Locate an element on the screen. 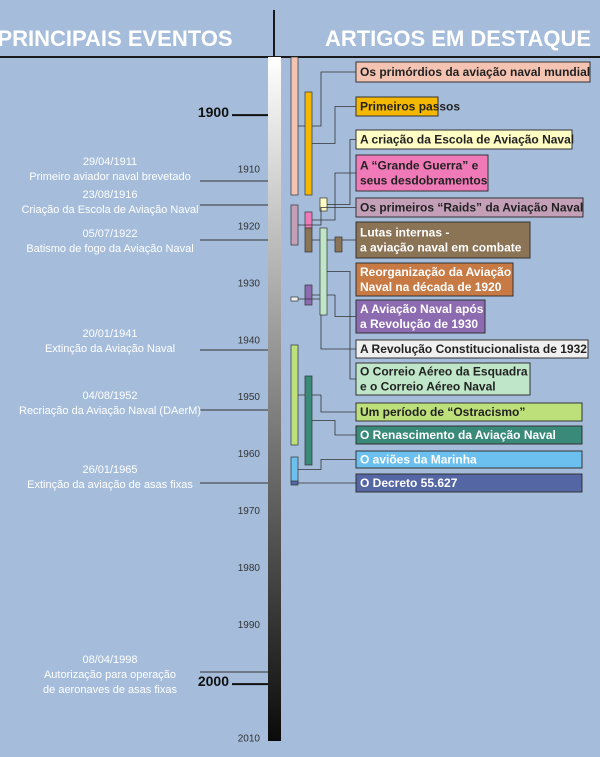  major-year: 2000 is located at coordinates (213, 681).